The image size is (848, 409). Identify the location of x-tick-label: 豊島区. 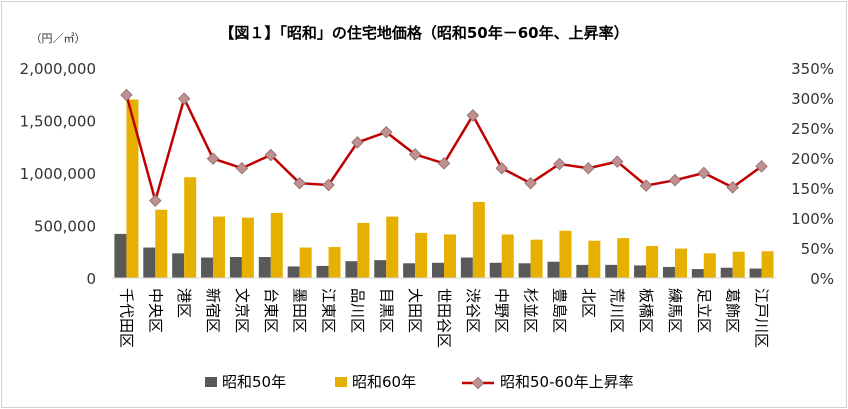
(559, 310).